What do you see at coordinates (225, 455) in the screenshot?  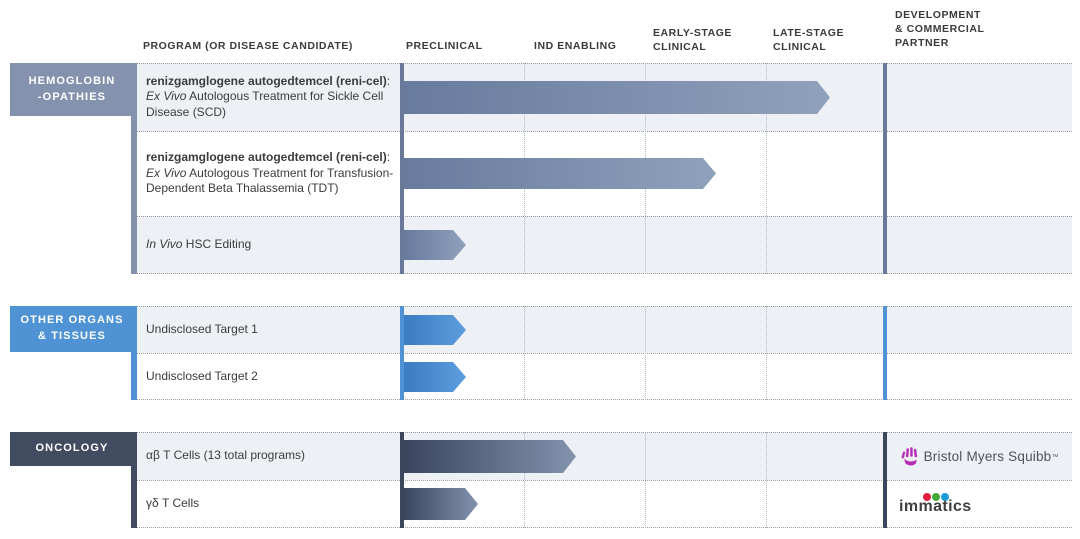 I see `program-label-text: αβ T Cells (13 total programs)` at bounding box center [225, 455].